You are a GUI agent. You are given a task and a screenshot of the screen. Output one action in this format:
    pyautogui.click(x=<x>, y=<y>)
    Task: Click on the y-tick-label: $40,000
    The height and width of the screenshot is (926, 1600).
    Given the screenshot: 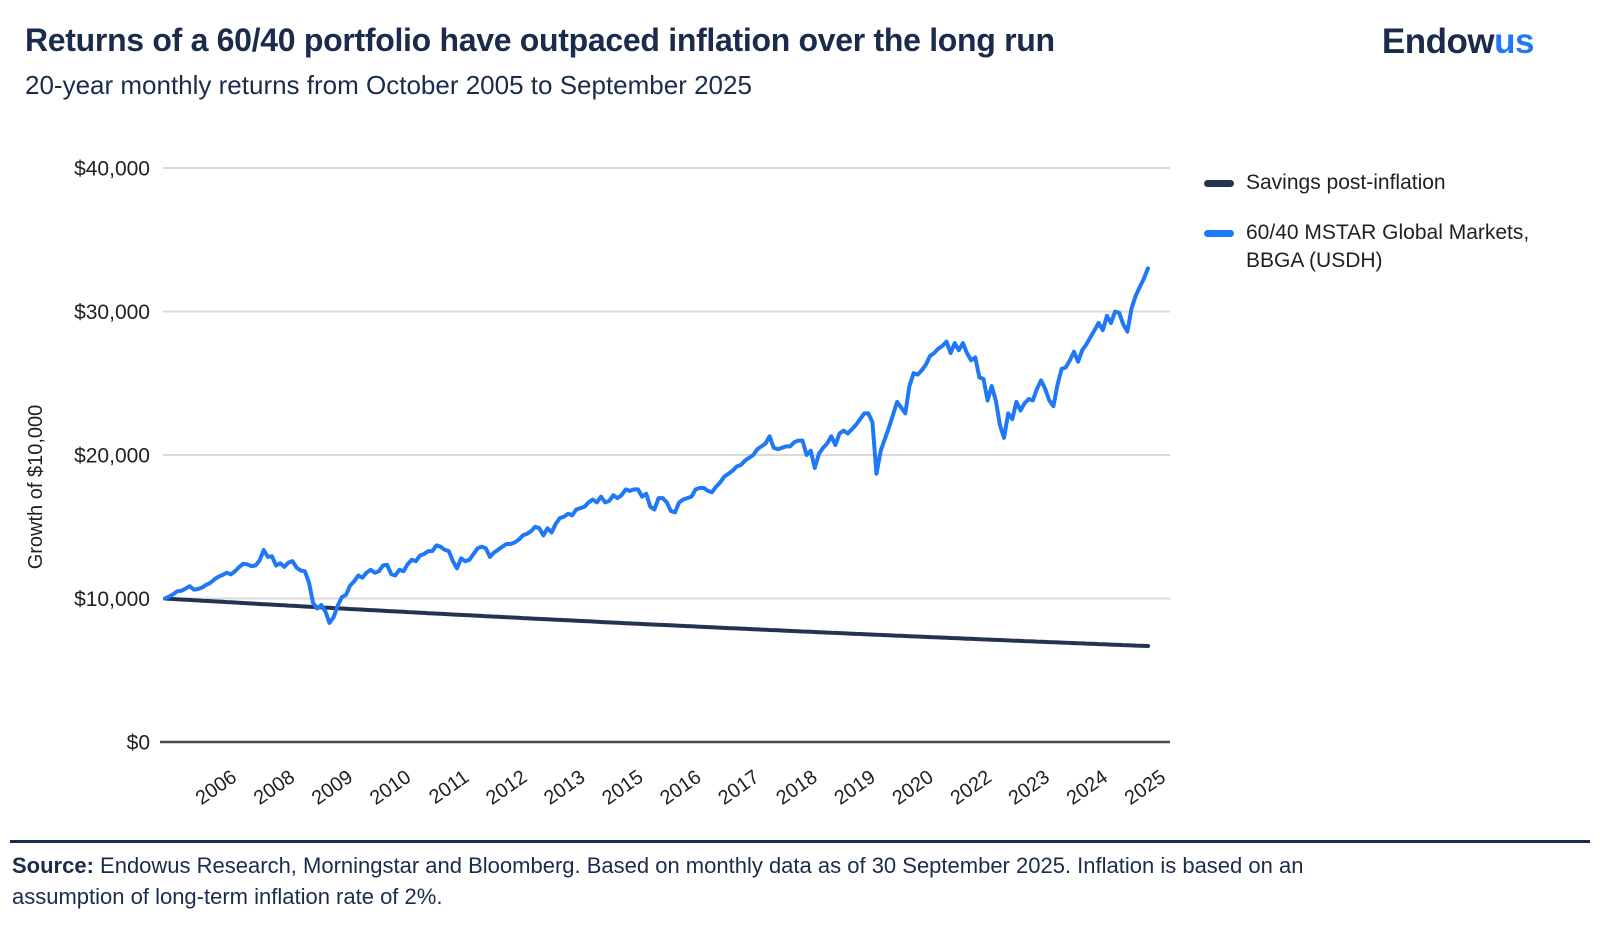 What is the action you would take?
    pyautogui.click(x=112, y=169)
    